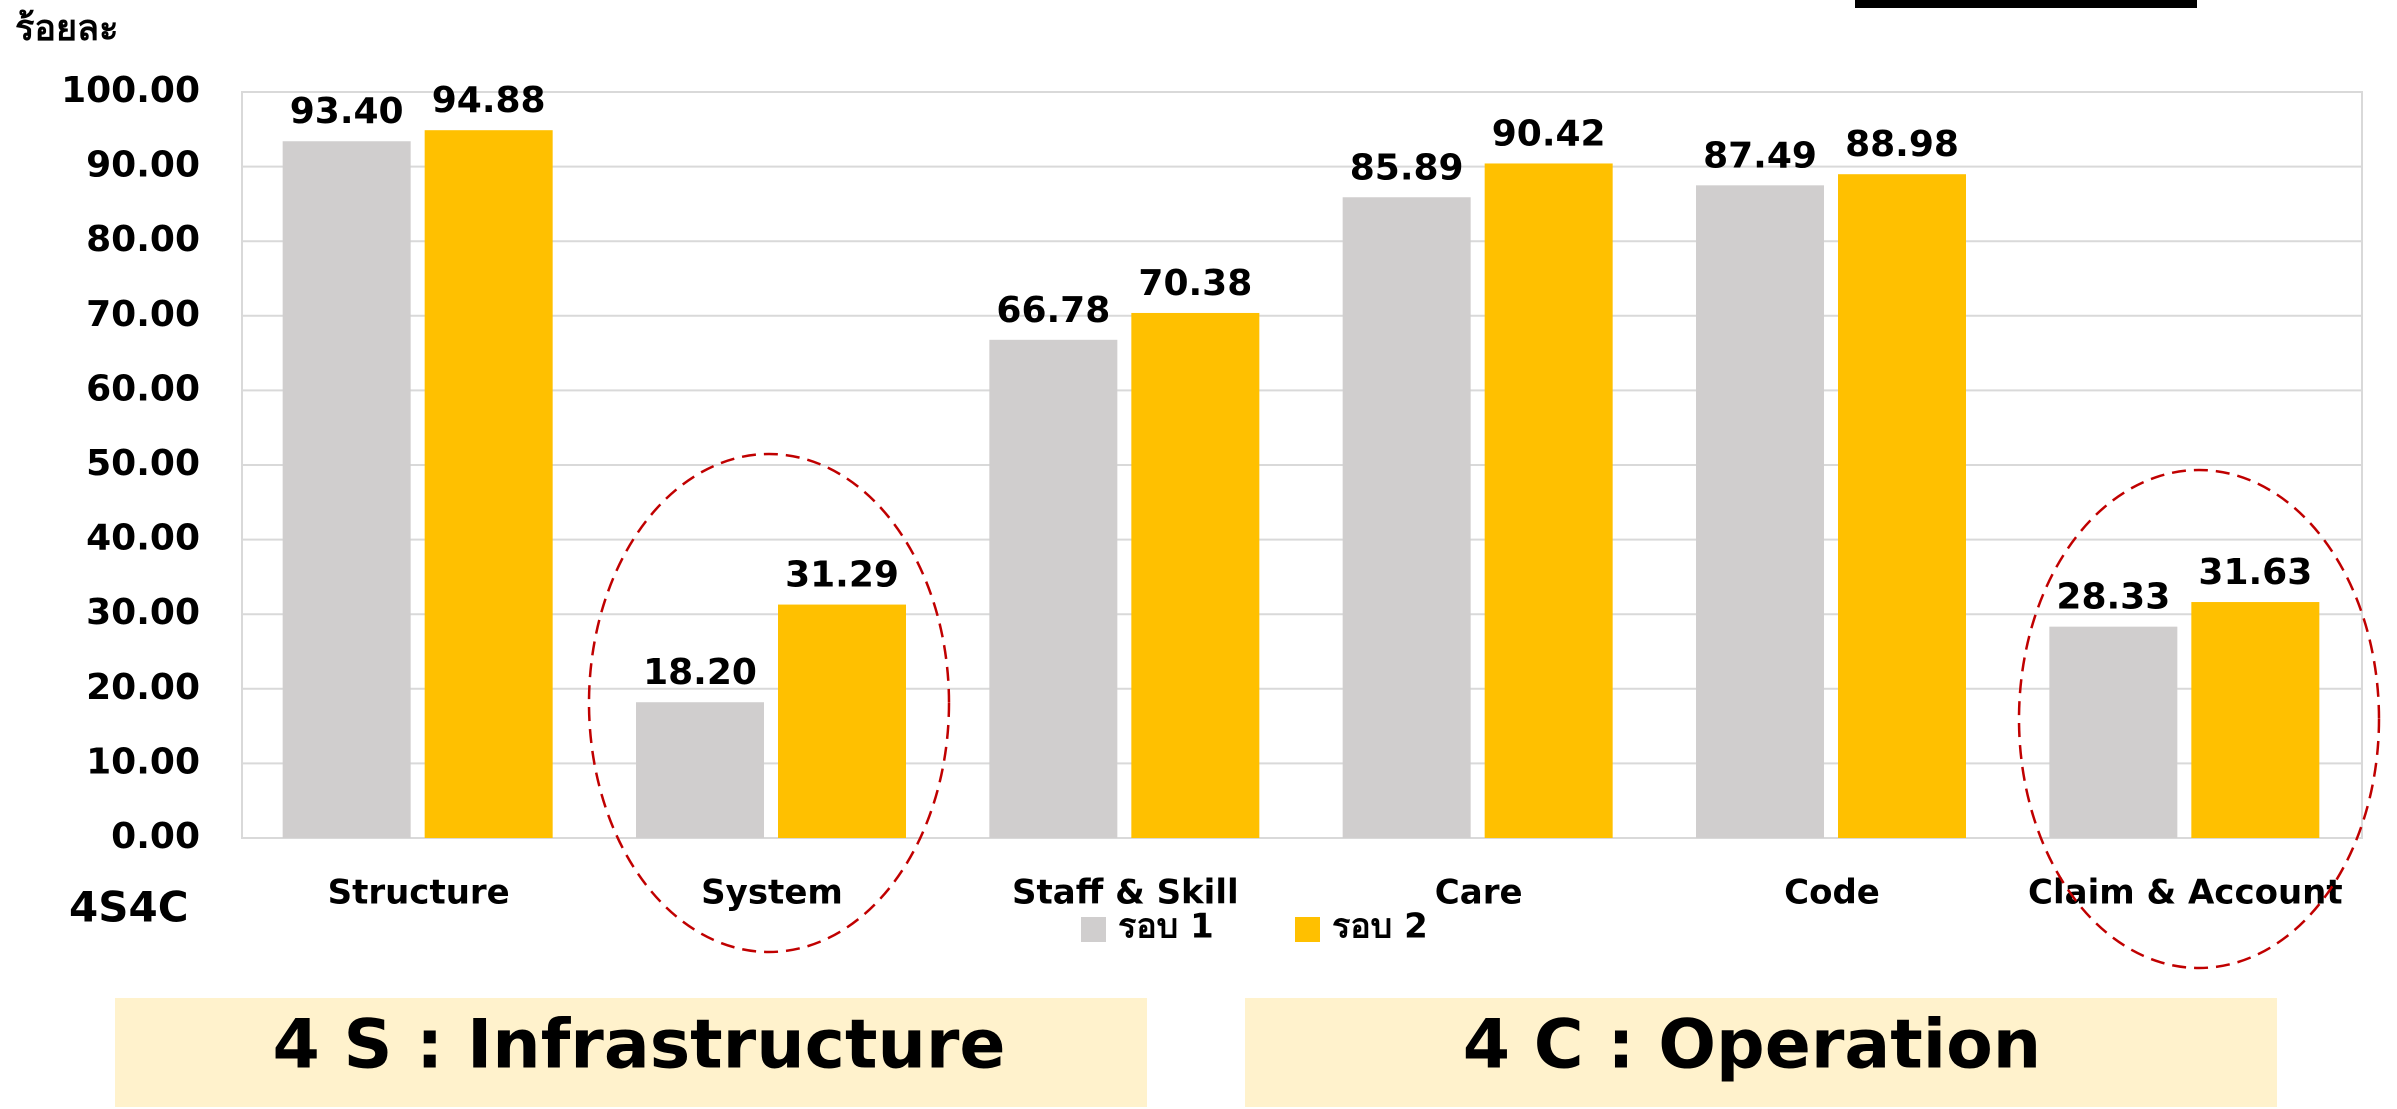 Image resolution: width=2397 pixels, height=1109 pixels. What do you see at coordinates (130, 90) in the screenshot?
I see `y-tick-label: 100.00` at bounding box center [130, 90].